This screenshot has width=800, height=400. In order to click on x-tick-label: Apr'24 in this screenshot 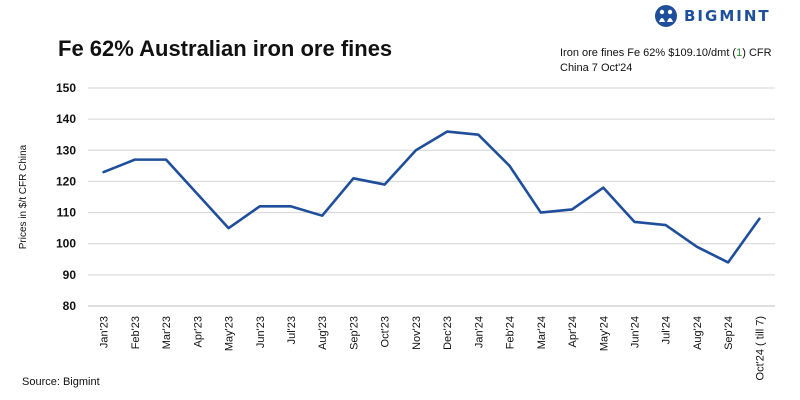, I will do `click(573, 331)`.